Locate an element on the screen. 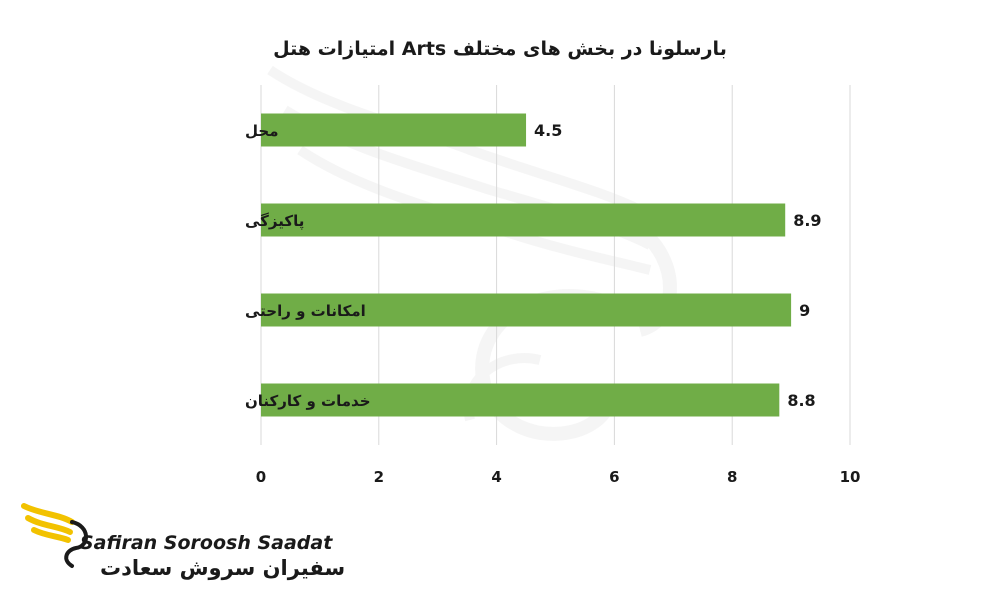  x-tick-label: 6 is located at coordinates (614, 477).